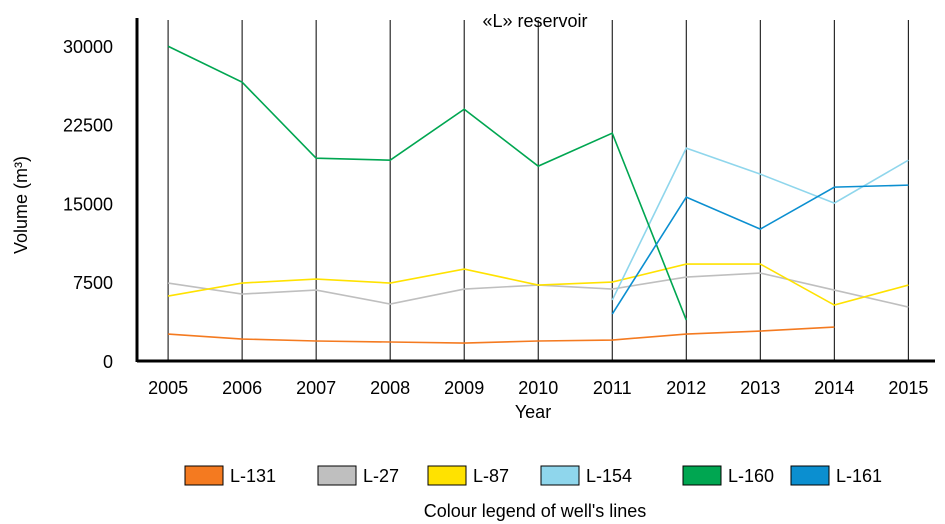  I want to click on chart-title: «L» reservoir, so click(534, 21).